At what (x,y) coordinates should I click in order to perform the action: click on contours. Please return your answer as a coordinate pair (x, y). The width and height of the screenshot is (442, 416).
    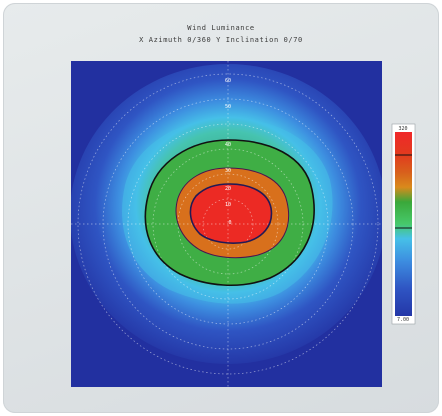
    Looking at the image, I should click on (229, 213).